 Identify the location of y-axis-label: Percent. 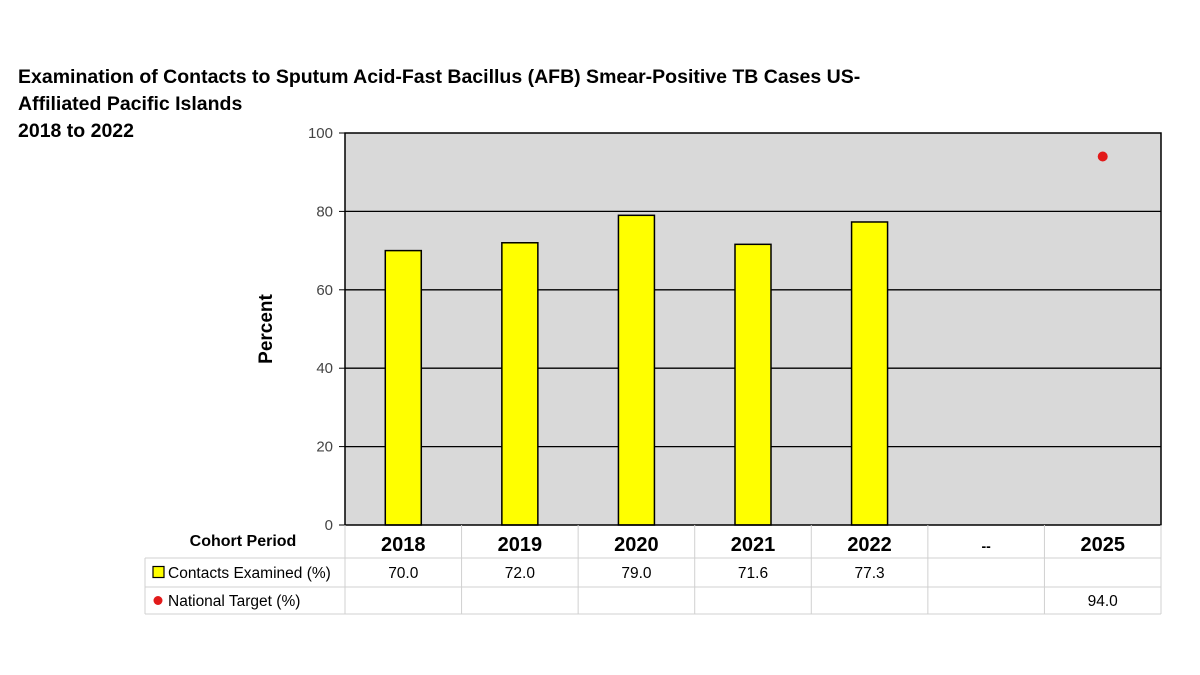
(266, 328).